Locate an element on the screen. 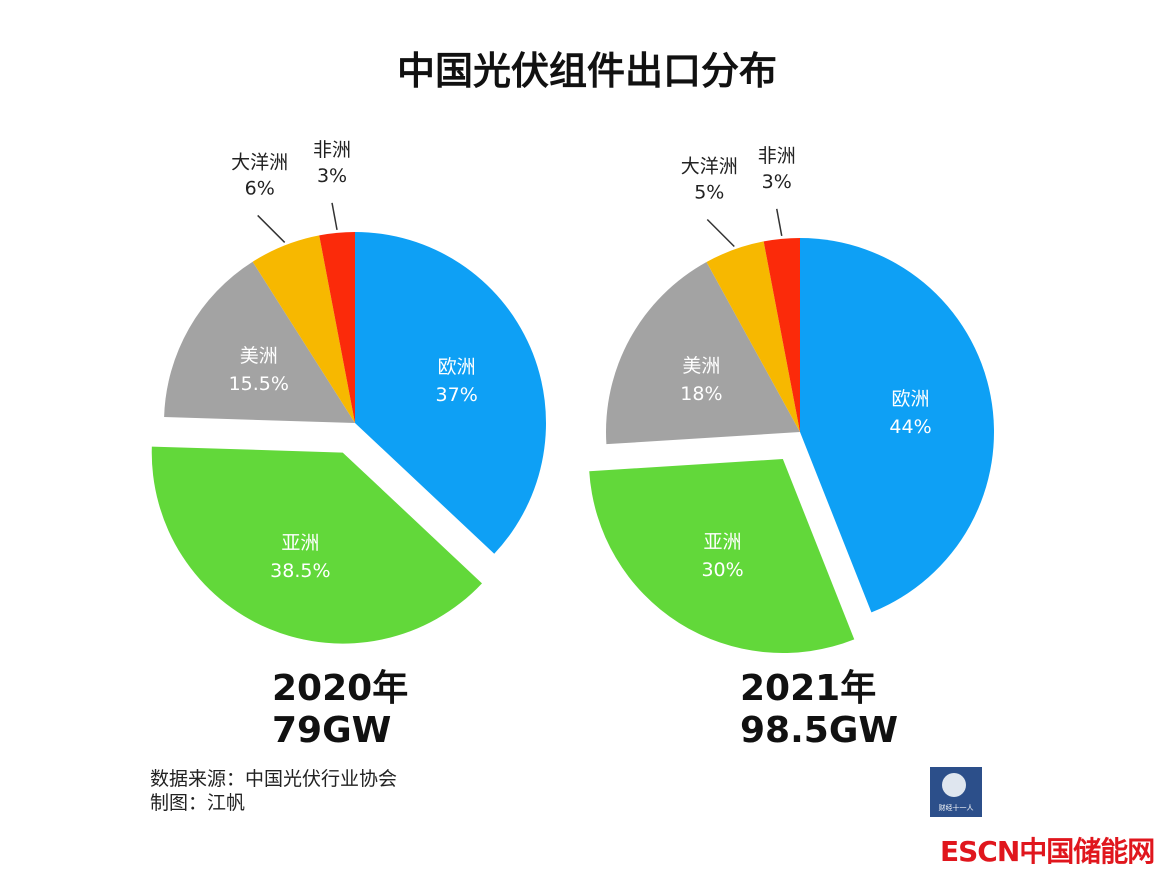 This screenshot has height=878, width=1174. caption-2021: 2021年 98.5GW is located at coordinates (819, 710).